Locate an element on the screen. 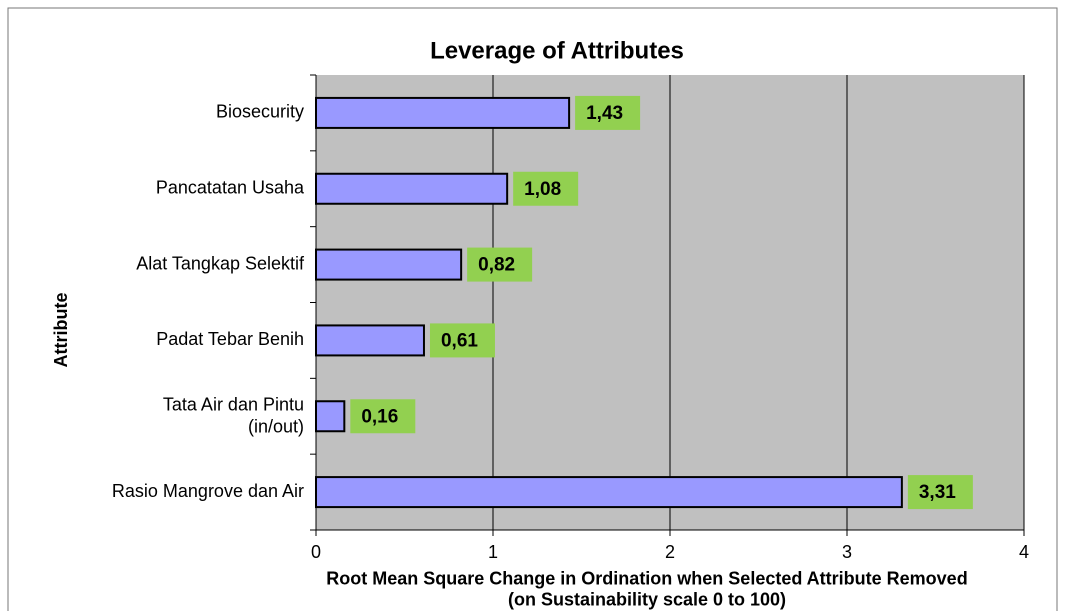 The width and height of the screenshot is (1065, 611). data-label: 1,08 is located at coordinates (542, 189).